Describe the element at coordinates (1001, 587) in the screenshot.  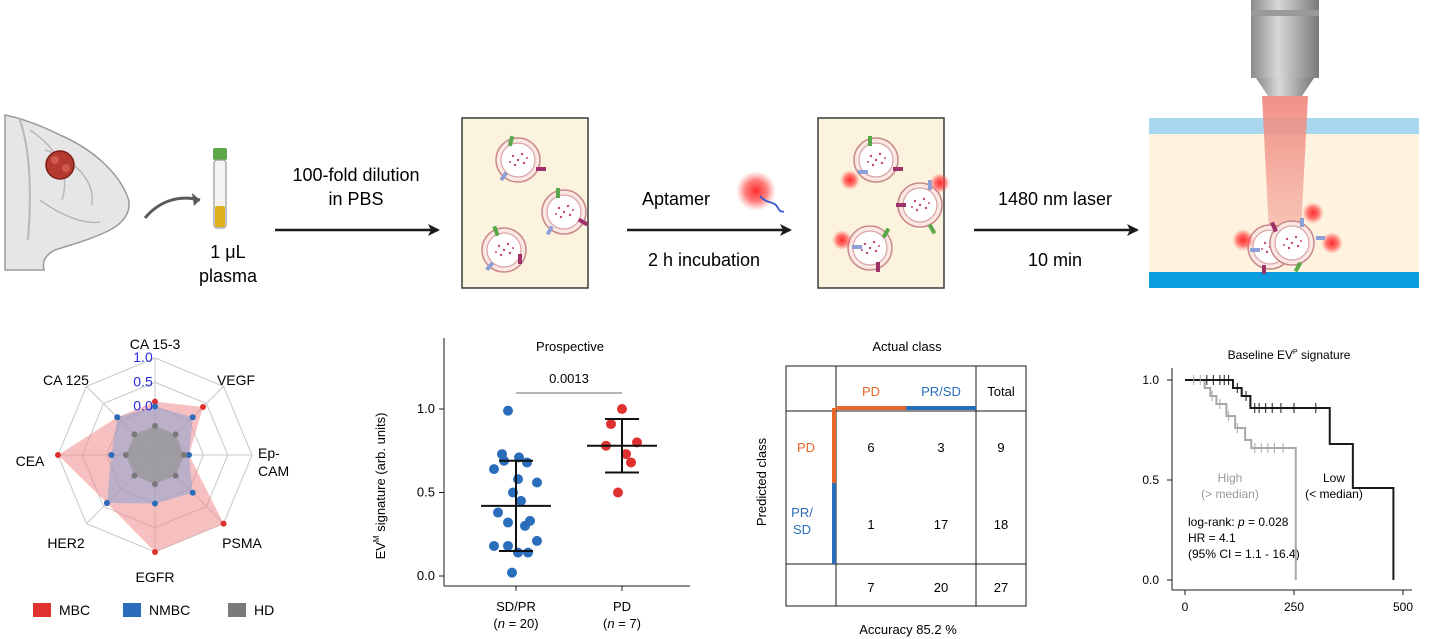
I see `cell-total-total: 27` at that location.